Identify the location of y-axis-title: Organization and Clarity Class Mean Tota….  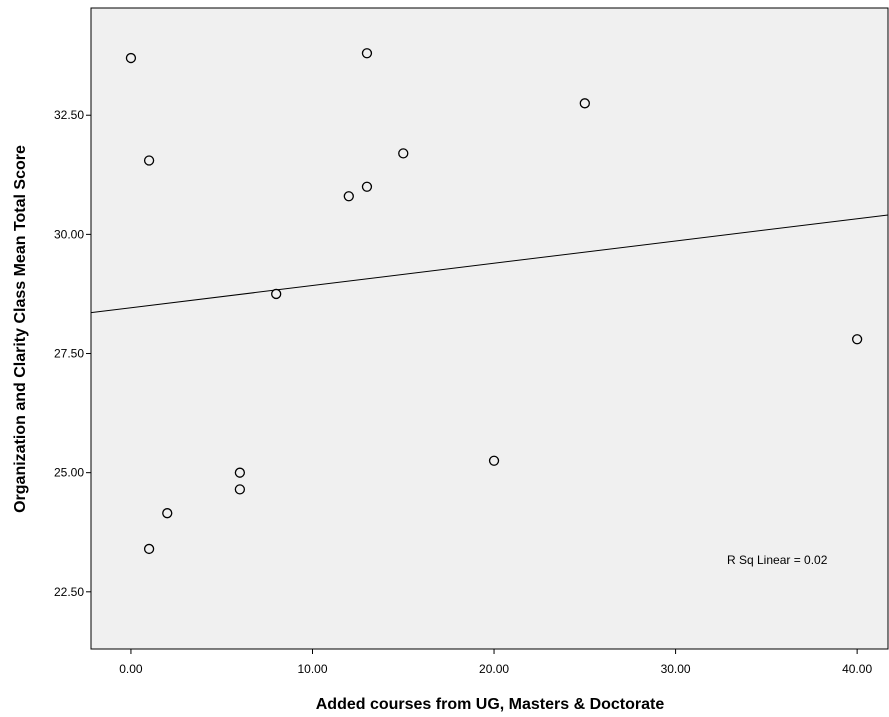
(20, 329).